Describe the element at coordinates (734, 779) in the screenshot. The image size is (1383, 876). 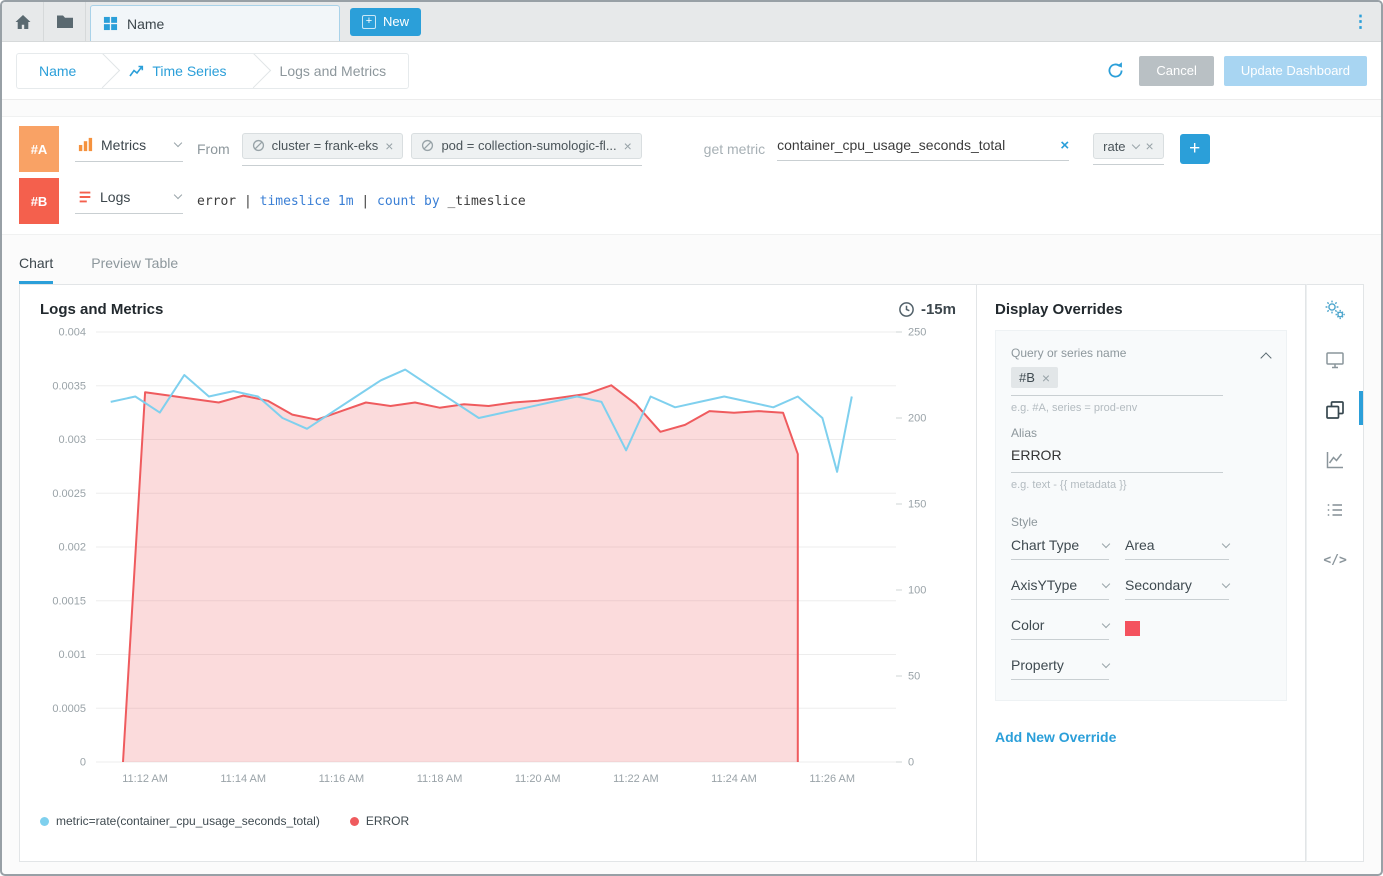
I see `svg-text: 11:24 AM` at that location.